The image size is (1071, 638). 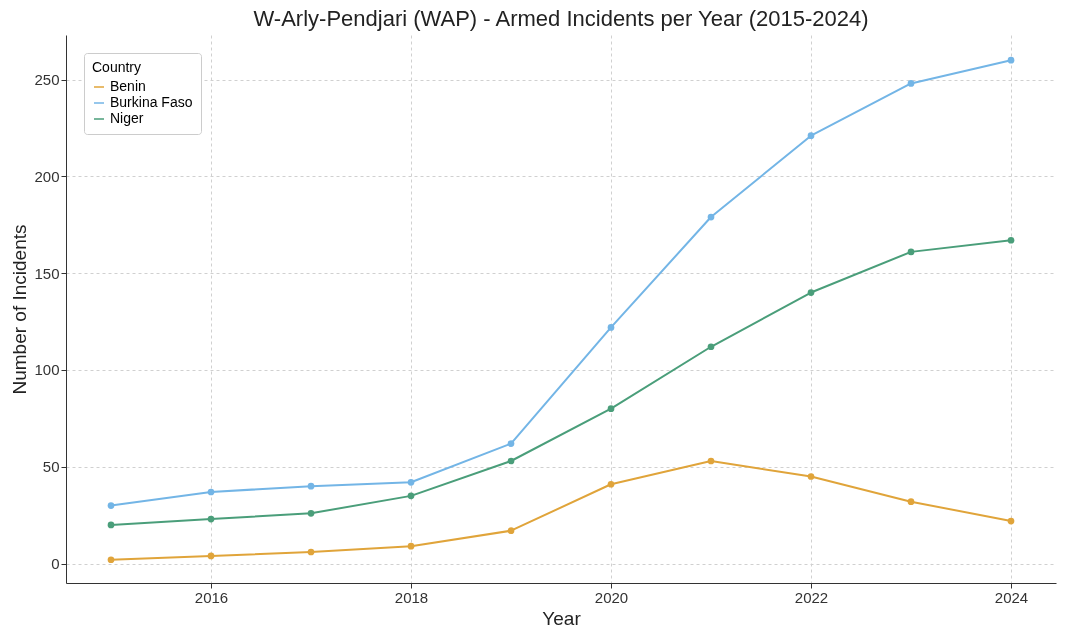 I want to click on y-tick-label: 50, so click(x=51, y=467).